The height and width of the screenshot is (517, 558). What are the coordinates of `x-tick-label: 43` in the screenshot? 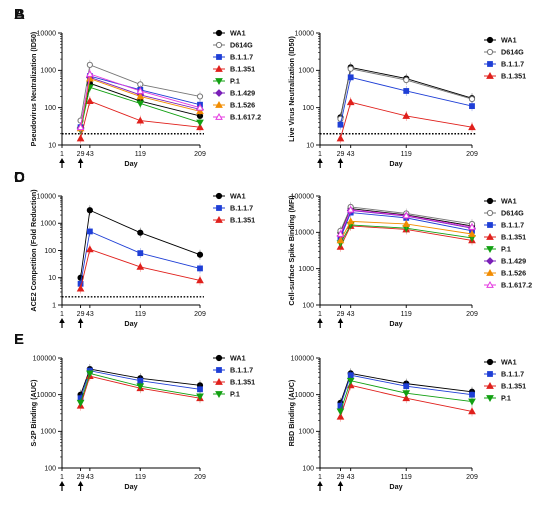 It's located at (90, 154).